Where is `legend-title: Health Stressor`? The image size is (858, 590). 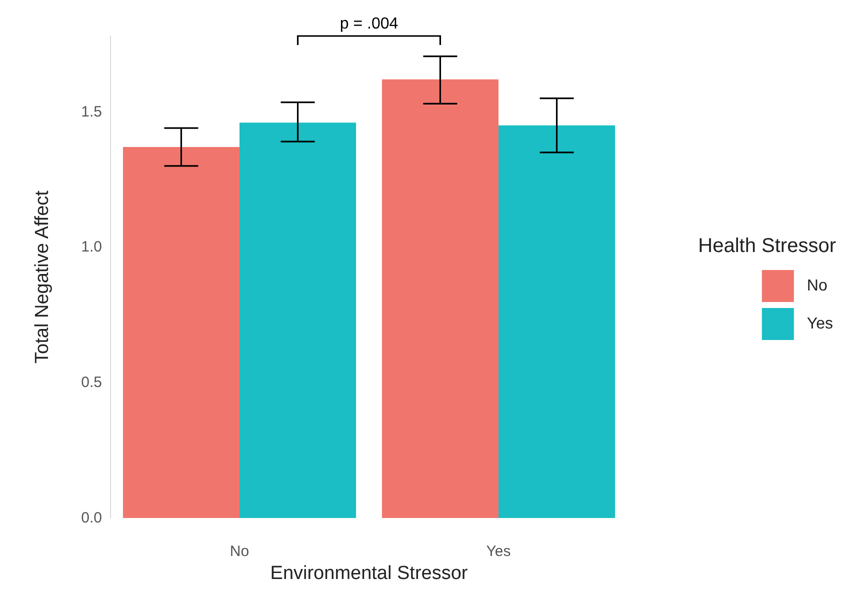 legend-title: Health Stressor is located at coordinates (767, 246).